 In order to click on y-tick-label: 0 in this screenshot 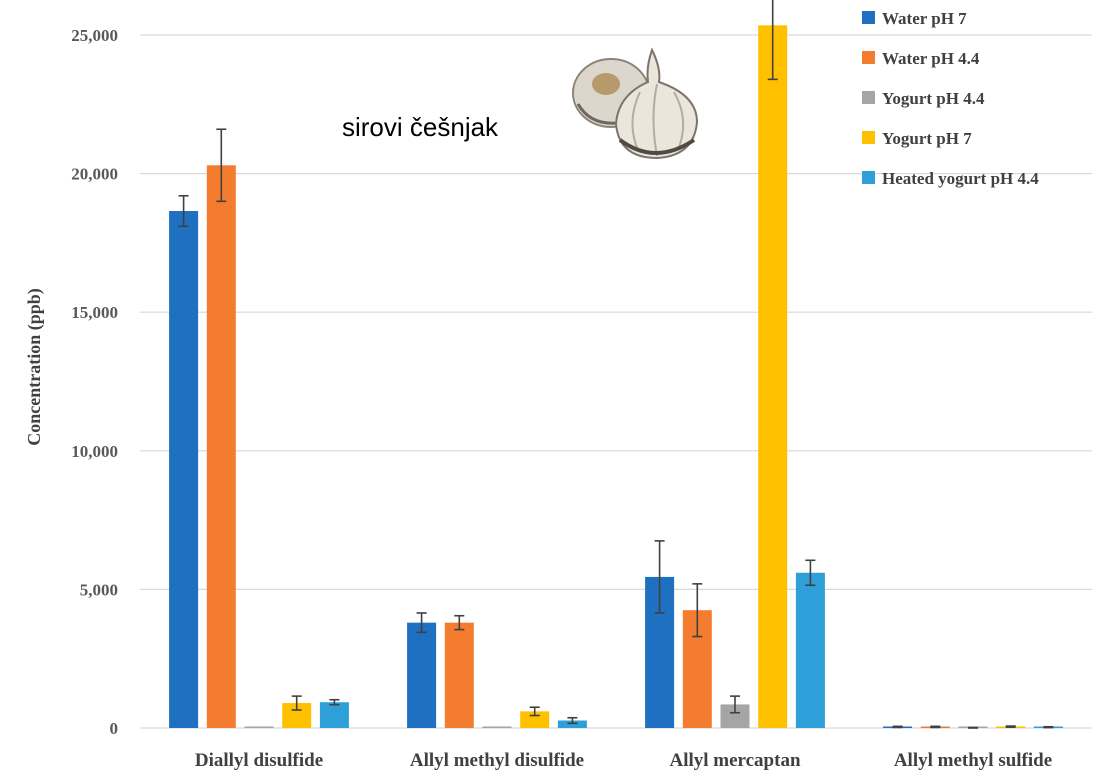, I will do `click(114, 728)`.